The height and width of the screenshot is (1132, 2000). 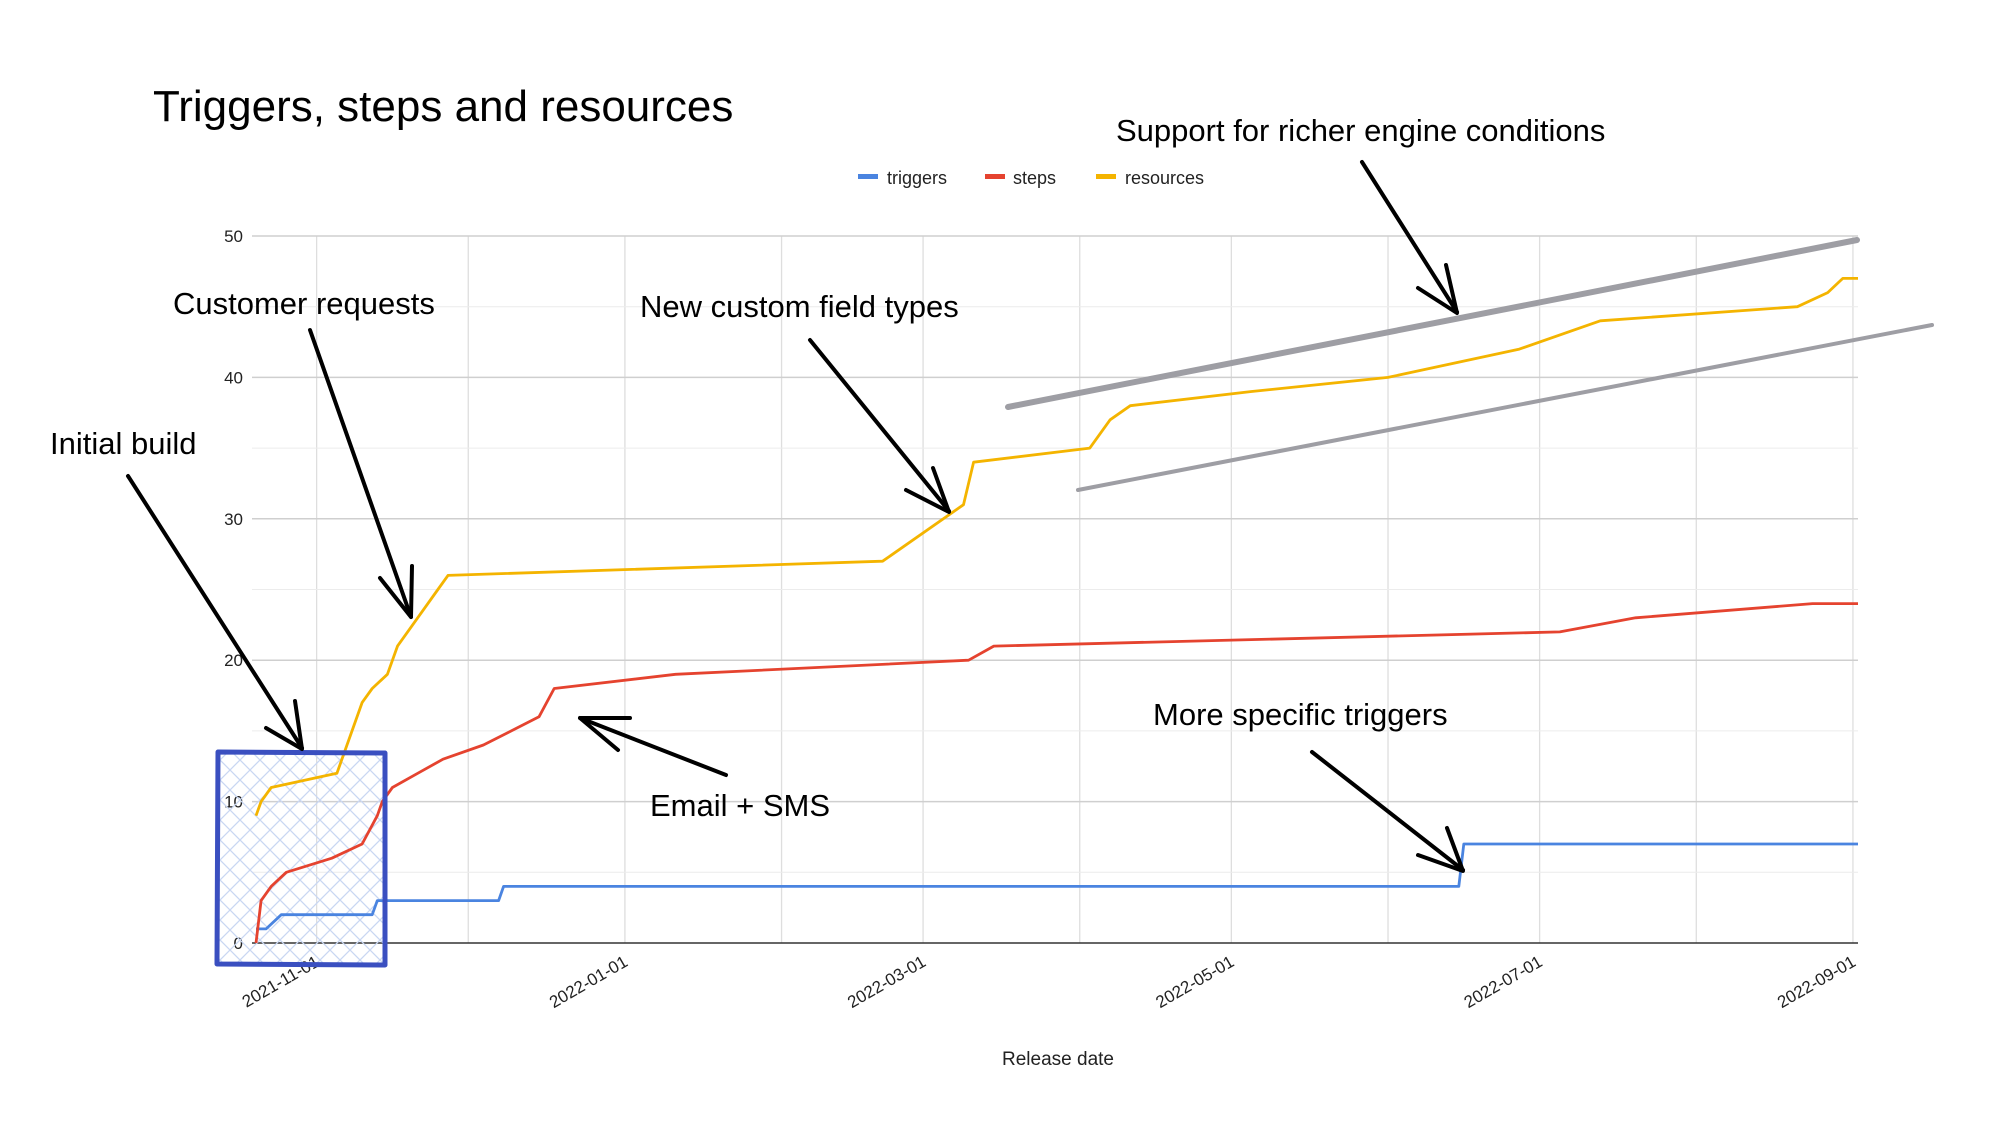 I want to click on arrow-more-specific-triggers, so click(x=1387, y=811).